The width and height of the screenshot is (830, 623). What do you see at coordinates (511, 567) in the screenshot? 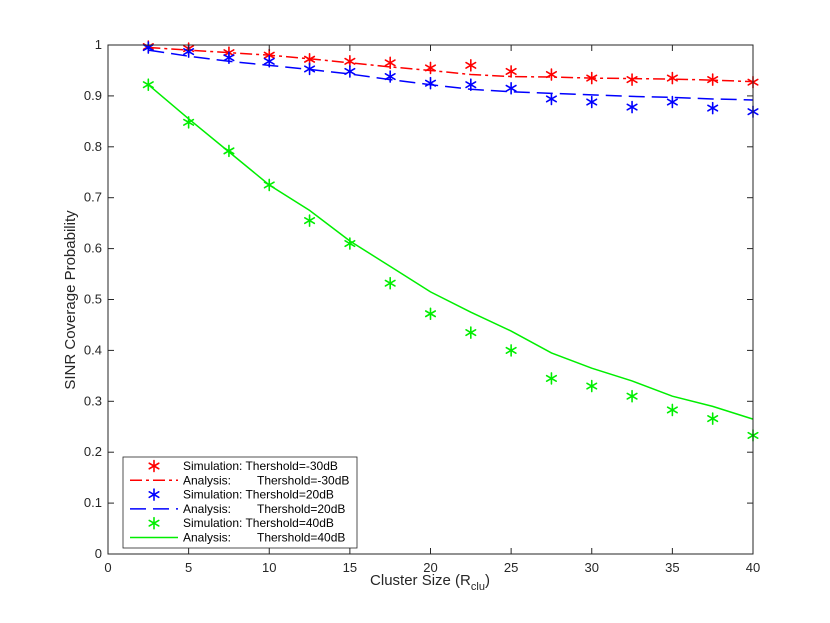
I see `x-tick-label: 25` at bounding box center [511, 567].